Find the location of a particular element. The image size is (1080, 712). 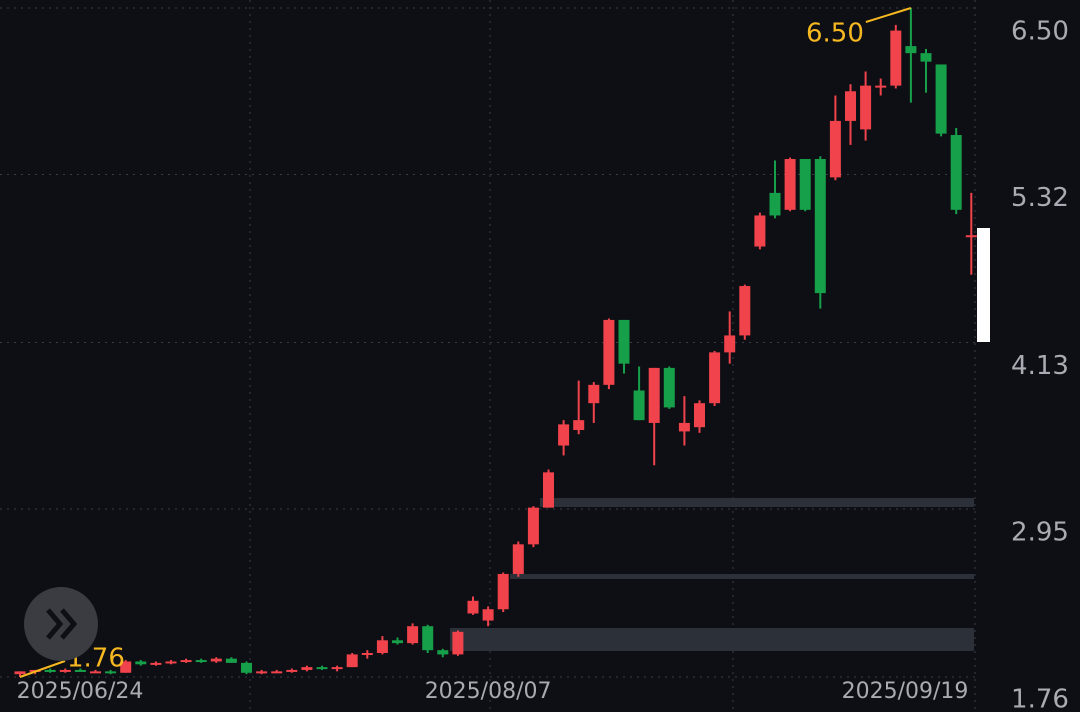

y-tick-label: 4.13 is located at coordinates (1040, 366).